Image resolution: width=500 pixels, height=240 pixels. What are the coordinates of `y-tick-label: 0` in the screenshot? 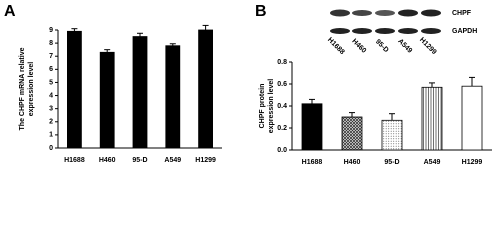 It's located at (51, 148).